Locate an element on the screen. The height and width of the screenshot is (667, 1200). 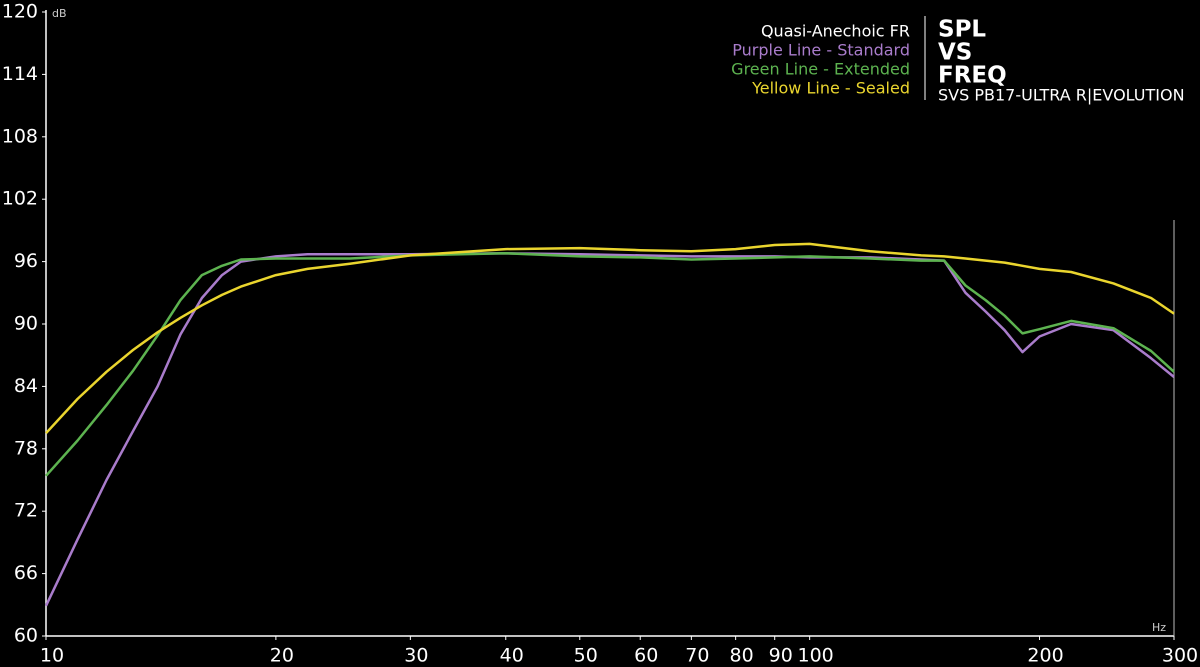
legend-entry: Purple Line - Standard is located at coordinates (821, 50).